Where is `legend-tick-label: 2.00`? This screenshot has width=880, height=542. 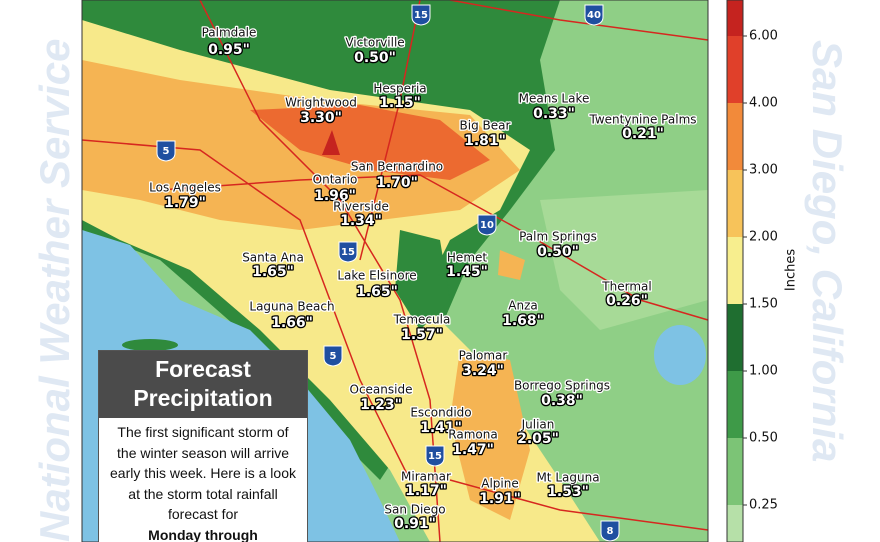 legend-tick-label: 2.00 is located at coordinates (763, 237).